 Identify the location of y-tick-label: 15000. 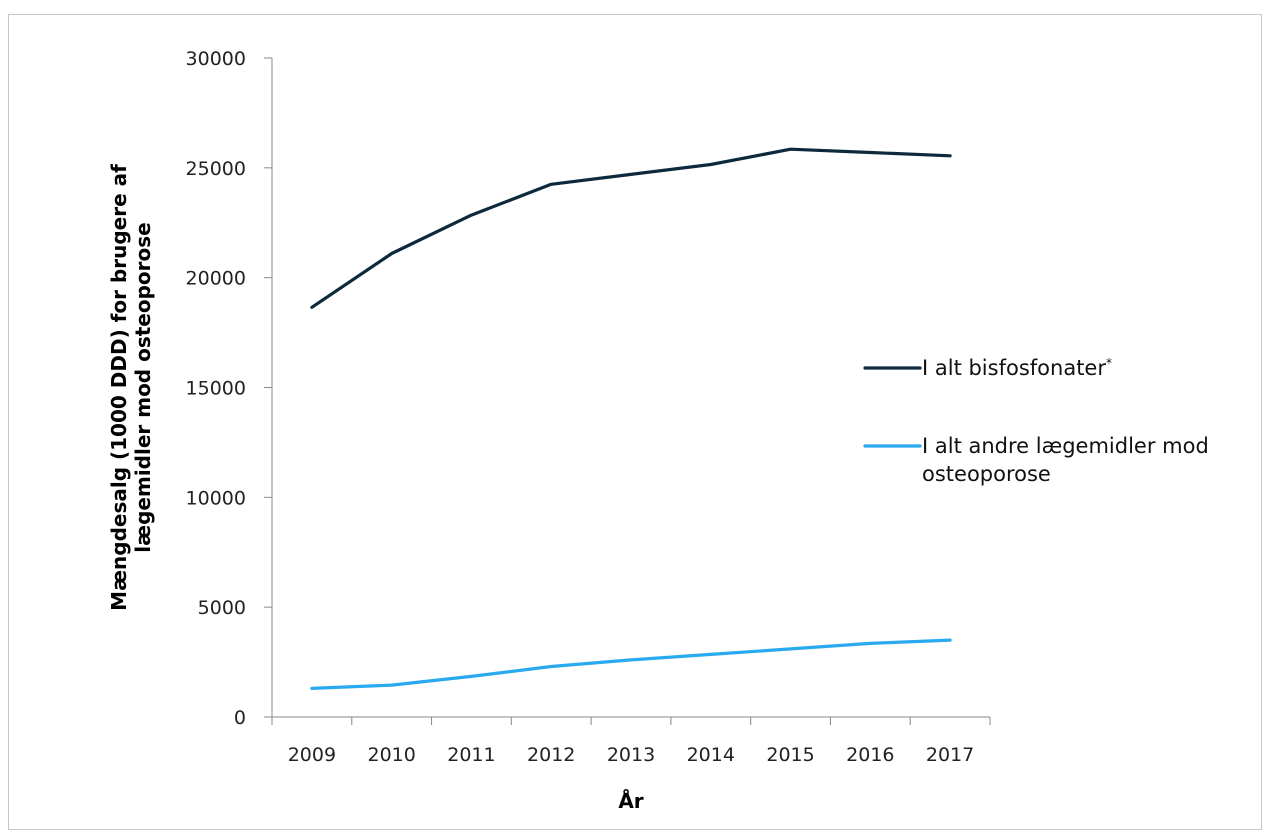
(216, 389).